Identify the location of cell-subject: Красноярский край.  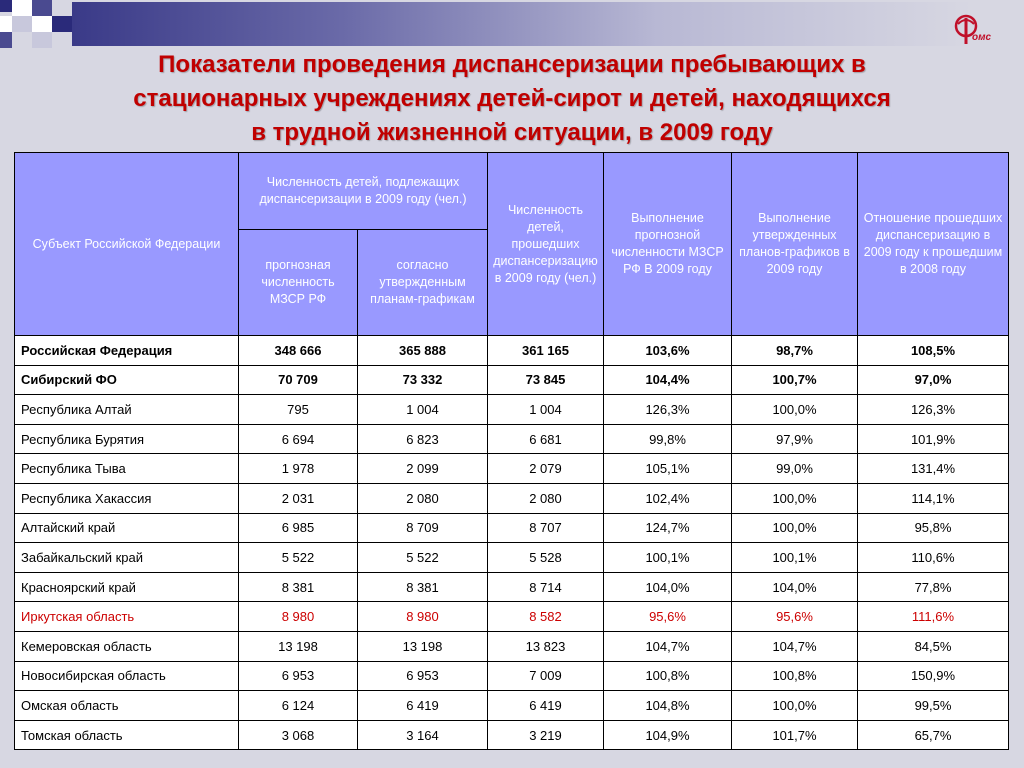
(126, 587).